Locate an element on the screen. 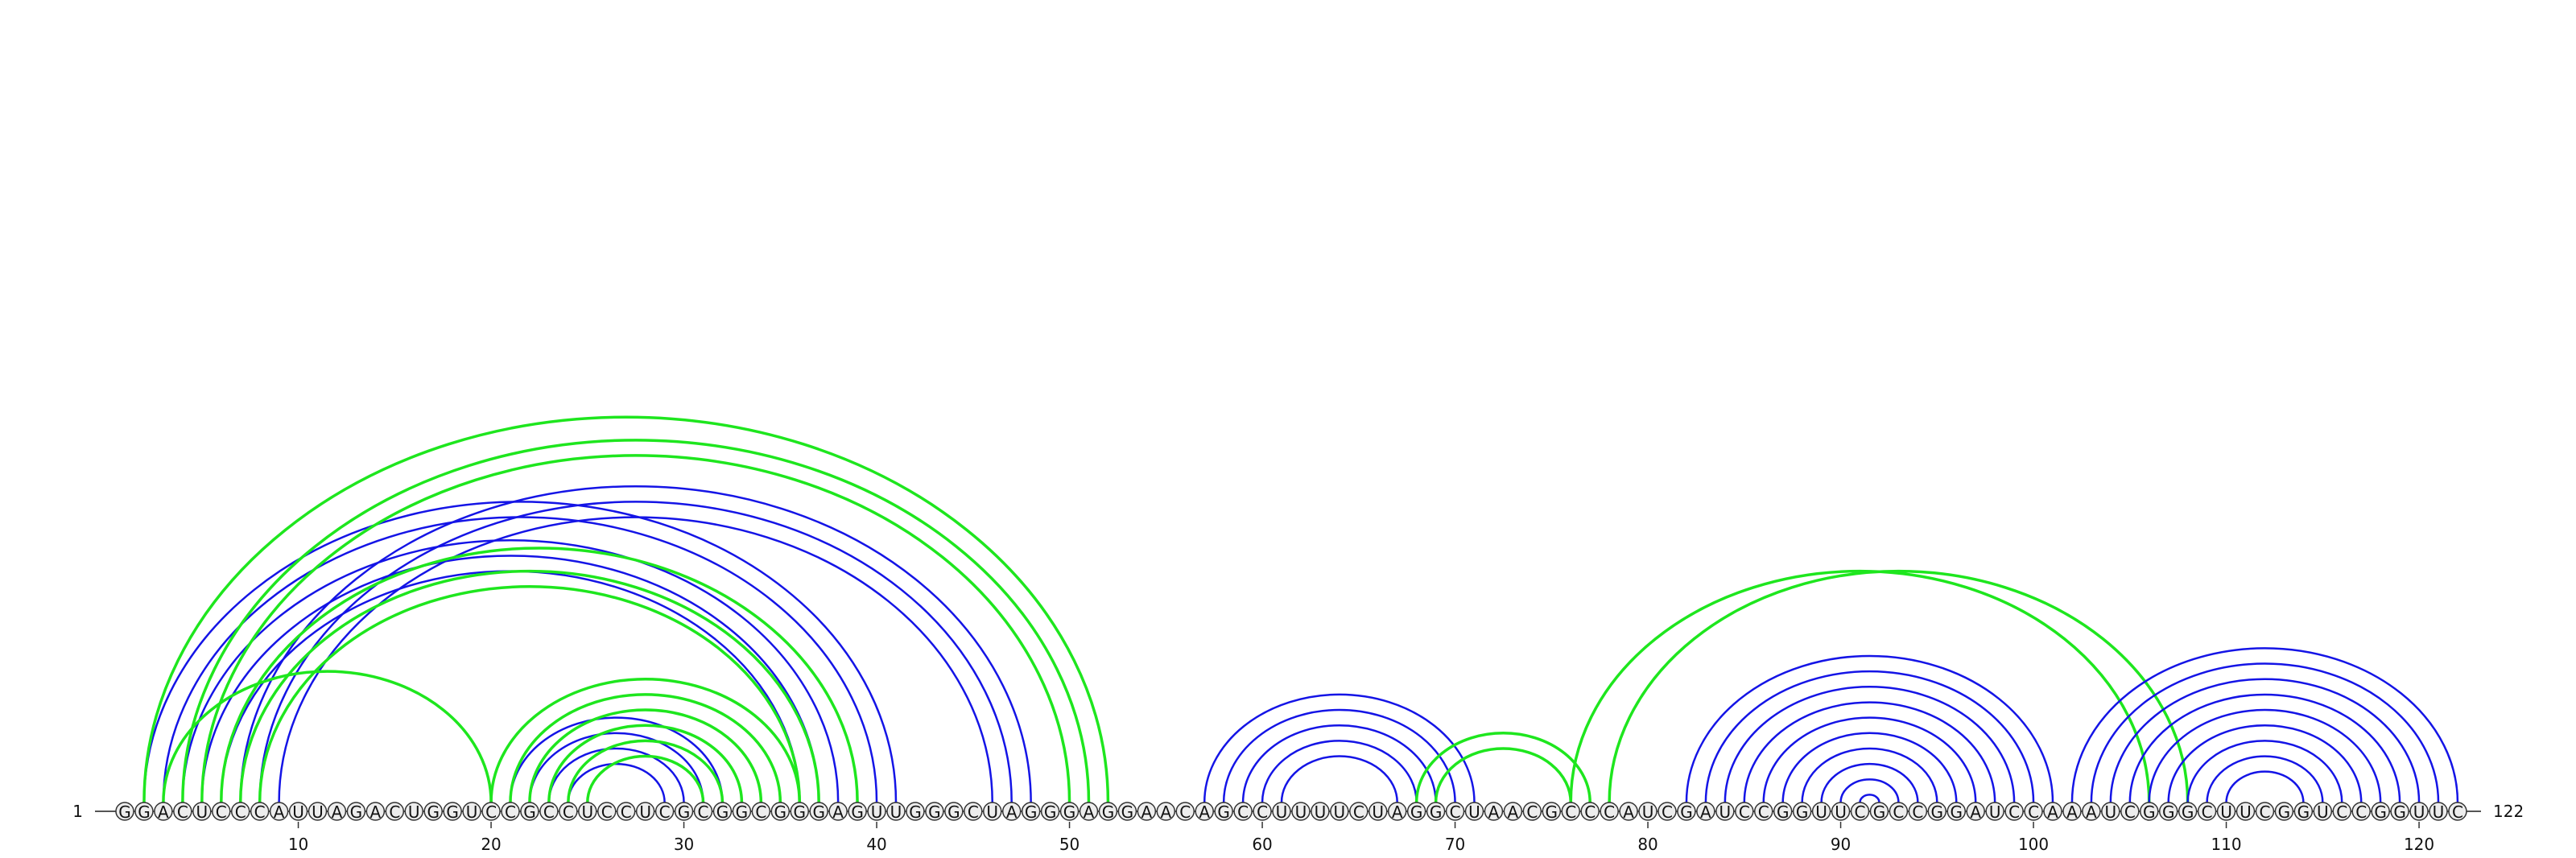  nucleotide-12: A is located at coordinates (337, 812).